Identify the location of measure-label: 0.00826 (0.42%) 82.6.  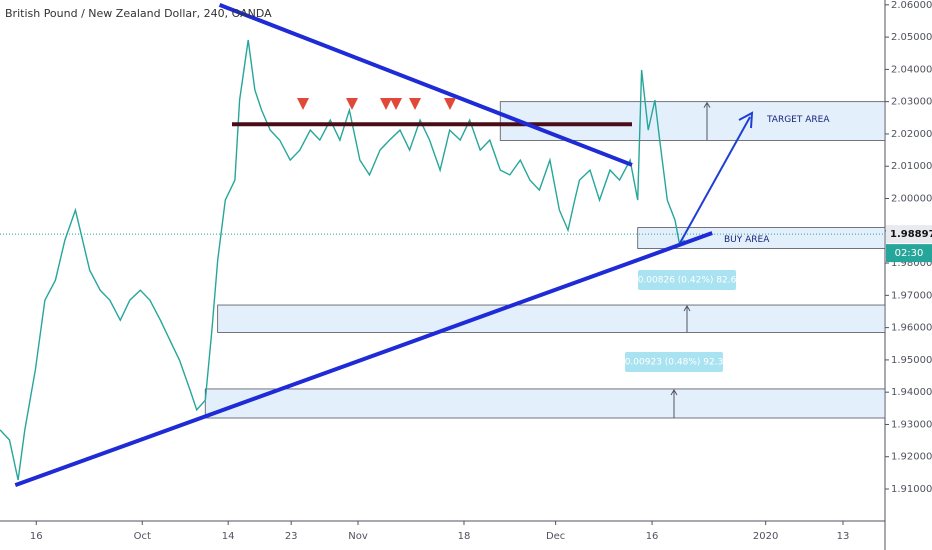
(687, 281).